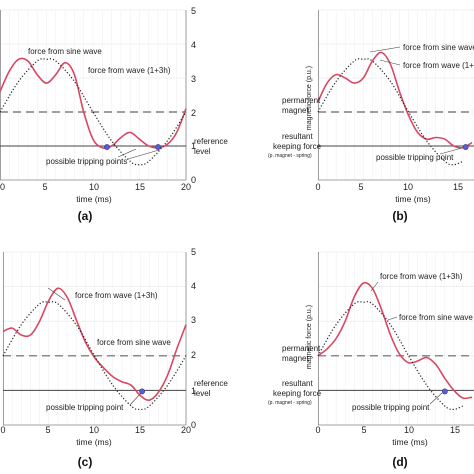 This screenshot has height=474, width=474. I want to click on plot-area-c, so click(94, 338).